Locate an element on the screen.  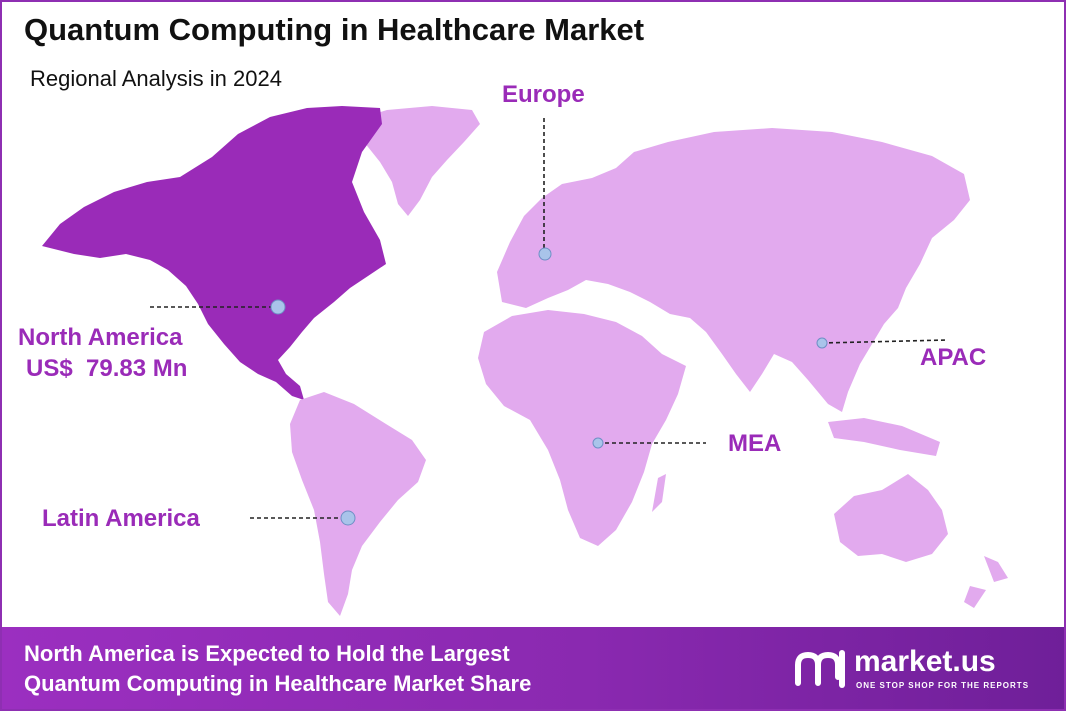
market-us-logo: market.us ONE STOP SHOP FOR THE REPORTS is located at coordinates (917, 670).